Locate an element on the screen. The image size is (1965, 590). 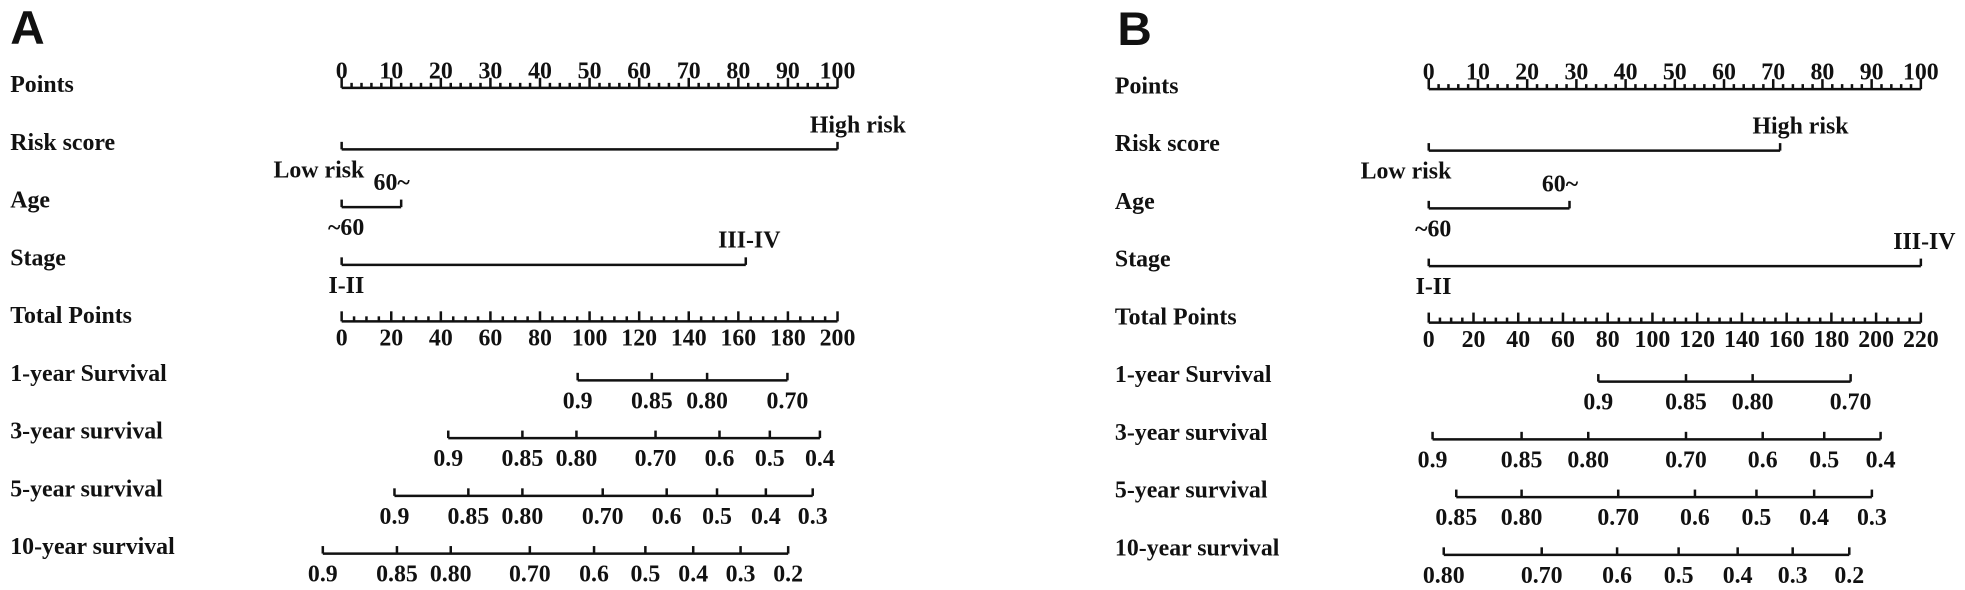
tick-label: 220 is located at coordinates (1921, 340).